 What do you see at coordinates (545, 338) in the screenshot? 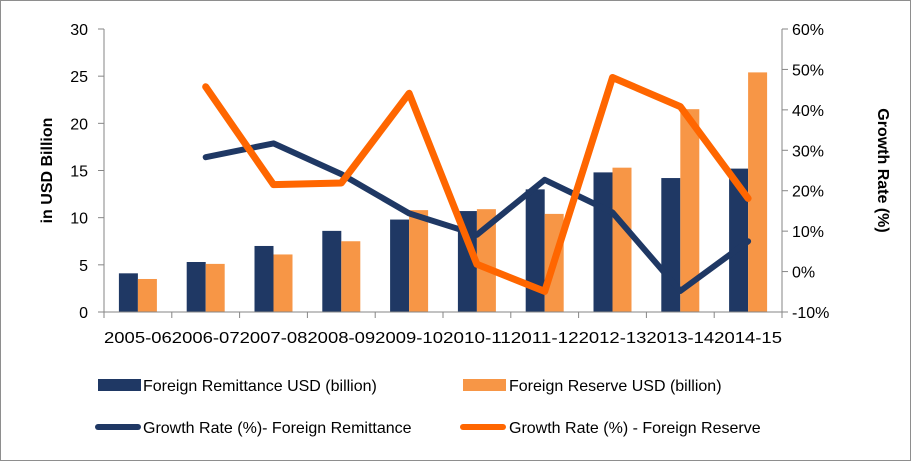
I see `x-tick-label: 2011-12` at bounding box center [545, 338].